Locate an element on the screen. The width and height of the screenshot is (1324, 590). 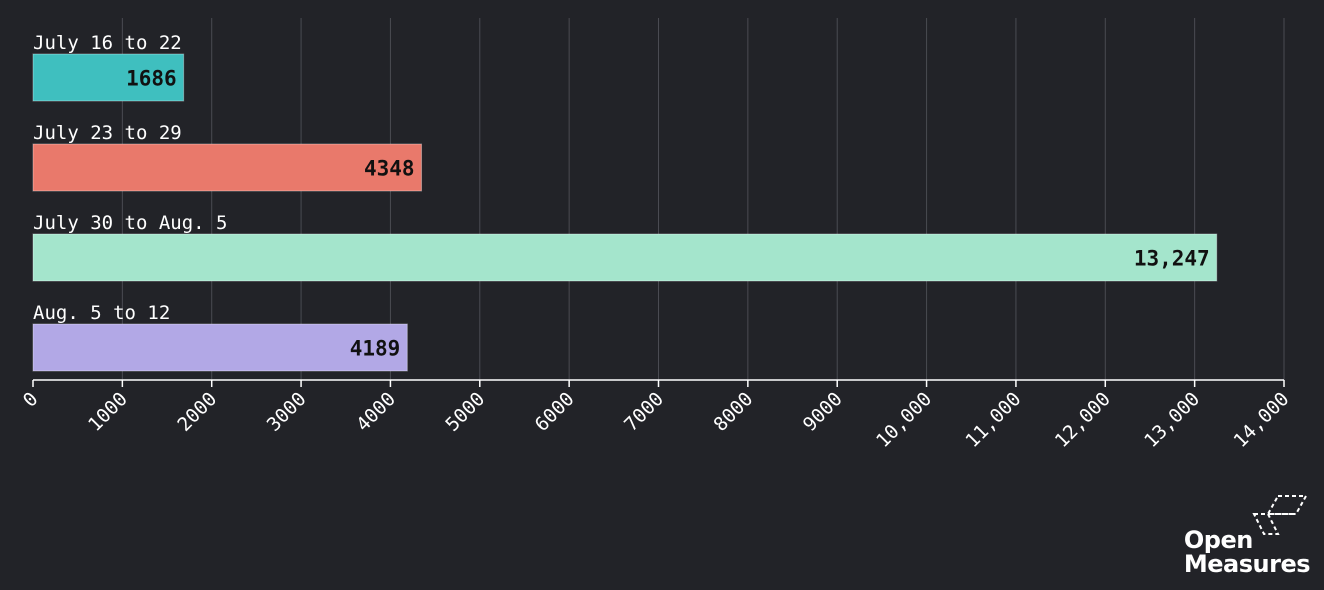
x-tick-label: 12,000 is located at coordinates (1083, 420).